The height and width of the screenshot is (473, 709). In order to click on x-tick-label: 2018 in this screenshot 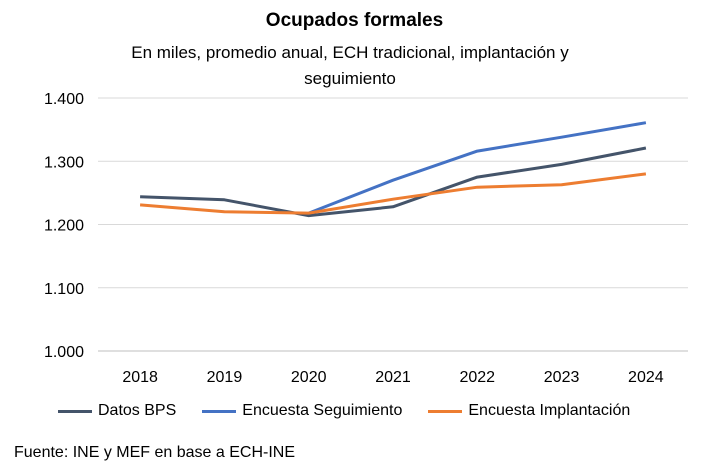, I will do `click(140, 377)`.